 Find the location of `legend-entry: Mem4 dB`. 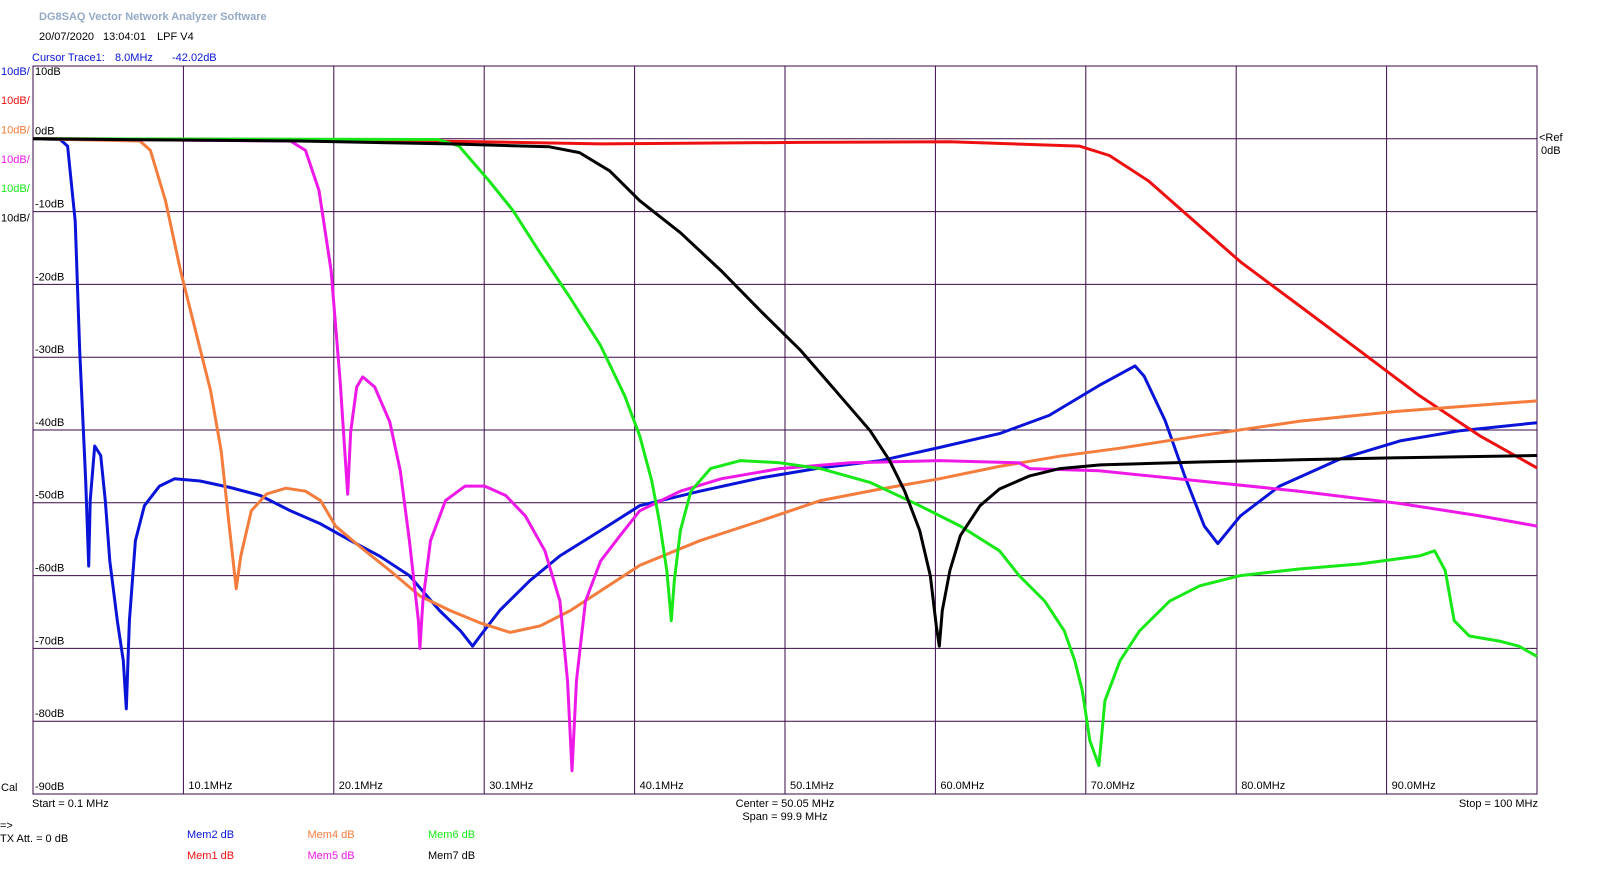

legend-entry: Mem4 dB is located at coordinates (331, 835).